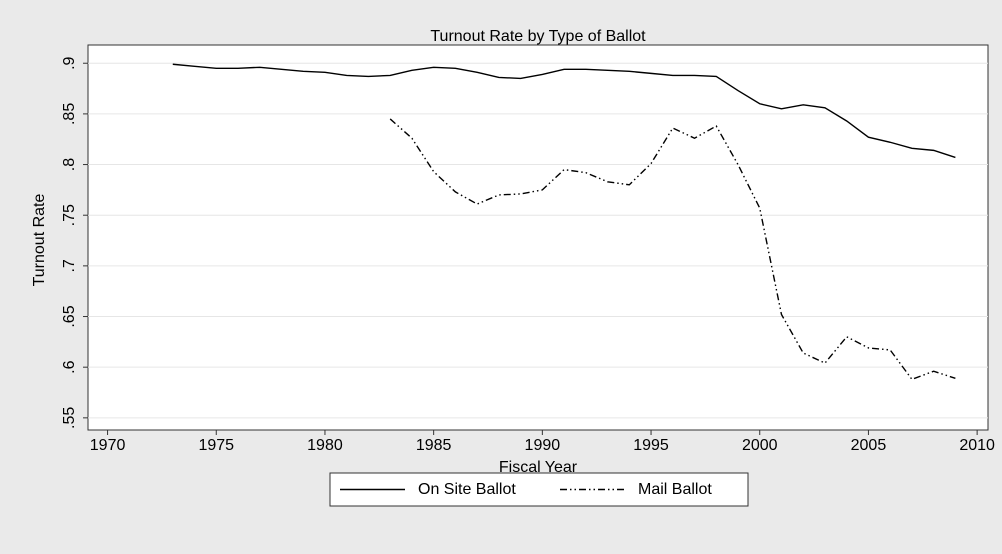 The width and height of the screenshot is (1002, 554). What do you see at coordinates (325, 445) in the screenshot?
I see `x-tick-label: 1980` at bounding box center [325, 445].